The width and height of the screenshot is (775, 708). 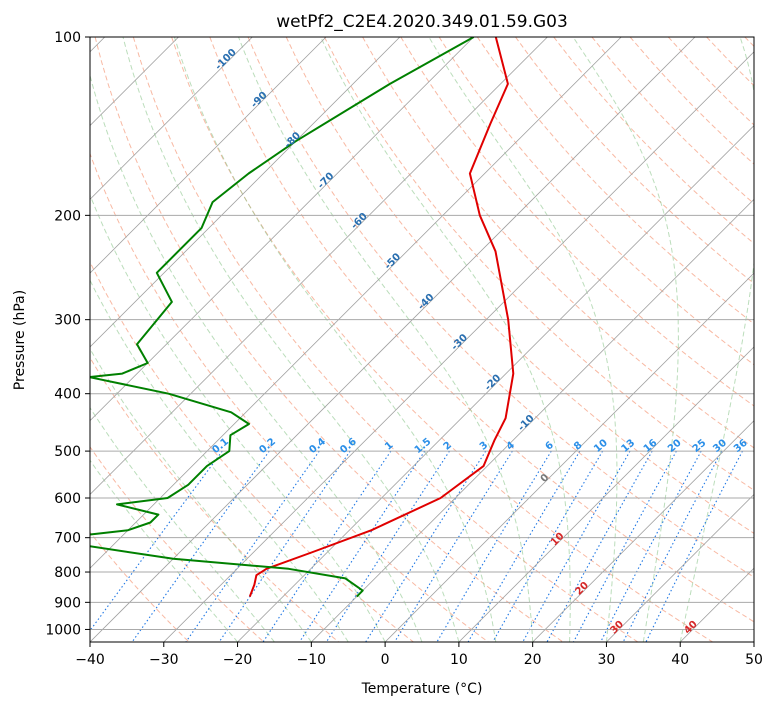 I want to click on y-tick-label: 100, so click(x=67, y=38).